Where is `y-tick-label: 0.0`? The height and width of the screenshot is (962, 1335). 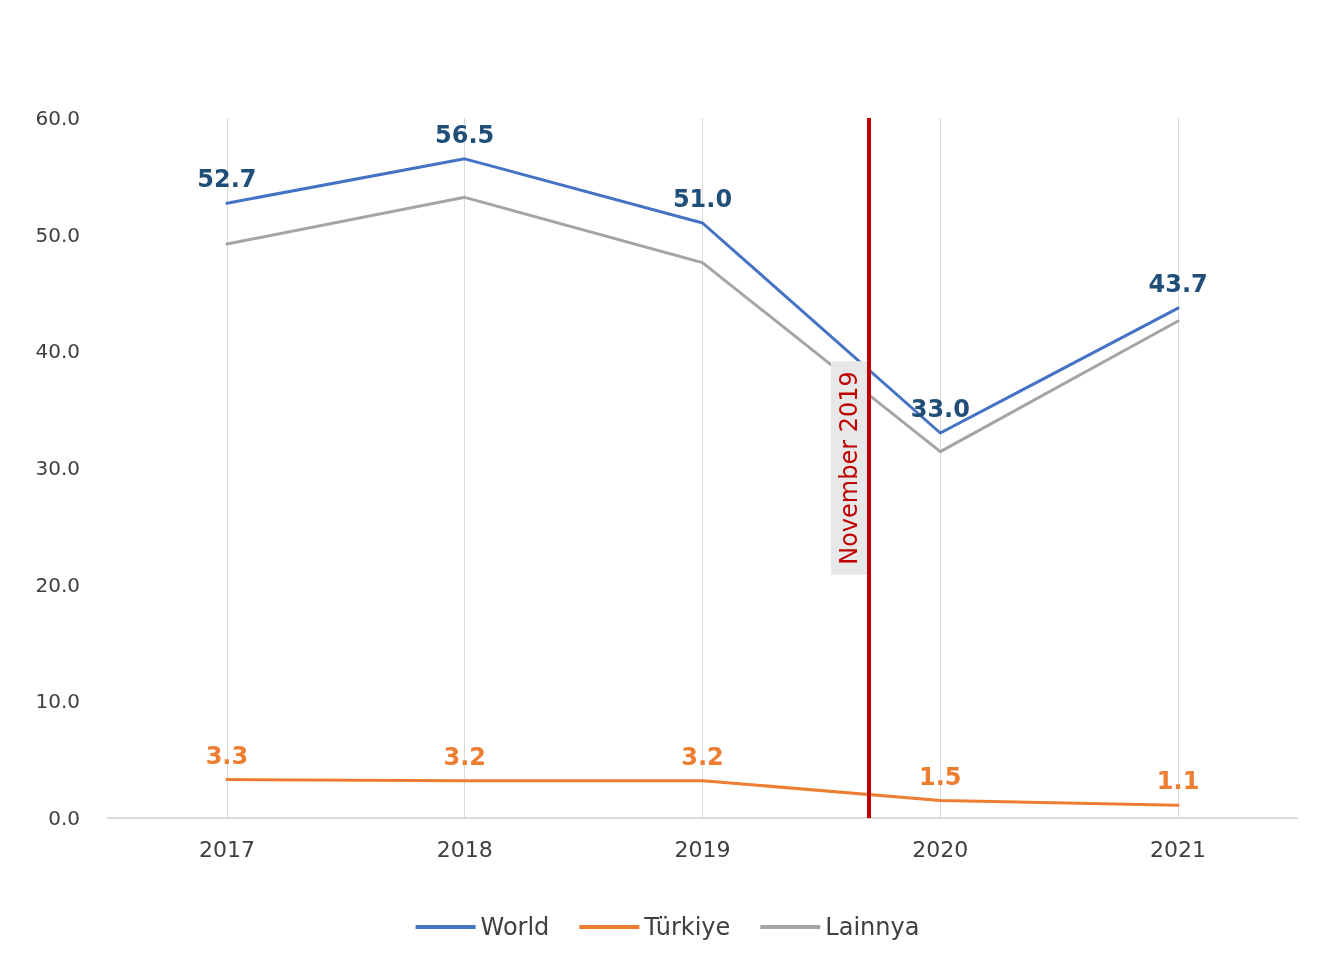
y-tick-label: 0.0 is located at coordinates (64, 818).